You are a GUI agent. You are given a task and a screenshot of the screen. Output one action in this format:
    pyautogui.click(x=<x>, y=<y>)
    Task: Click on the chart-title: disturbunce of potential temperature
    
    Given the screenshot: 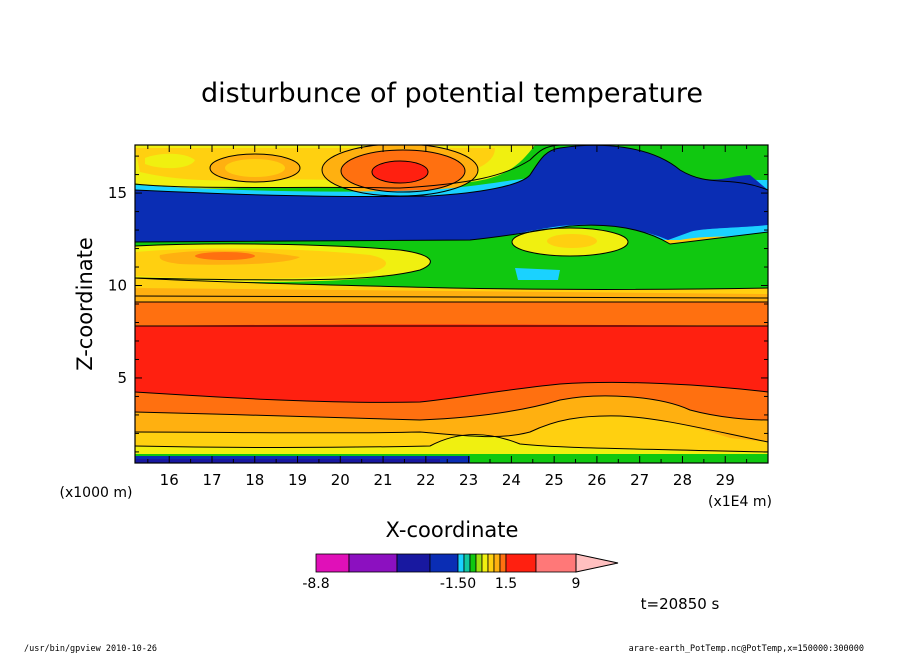 What is the action you would take?
    pyautogui.click(x=452, y=93)
    